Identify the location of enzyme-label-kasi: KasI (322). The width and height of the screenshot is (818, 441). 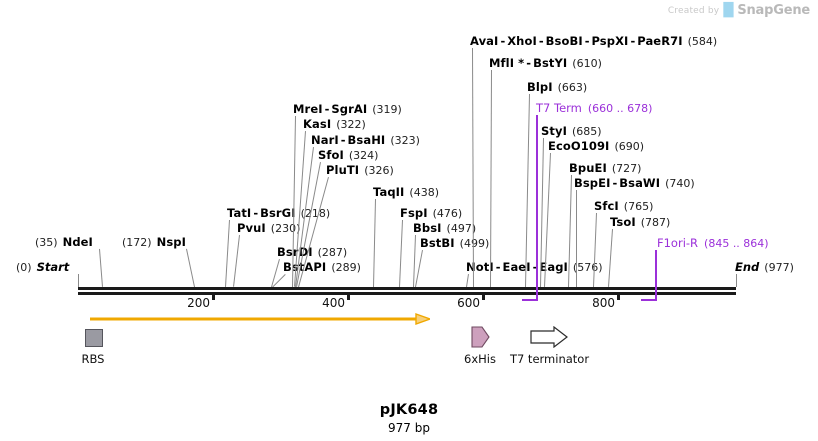
(334, 124).